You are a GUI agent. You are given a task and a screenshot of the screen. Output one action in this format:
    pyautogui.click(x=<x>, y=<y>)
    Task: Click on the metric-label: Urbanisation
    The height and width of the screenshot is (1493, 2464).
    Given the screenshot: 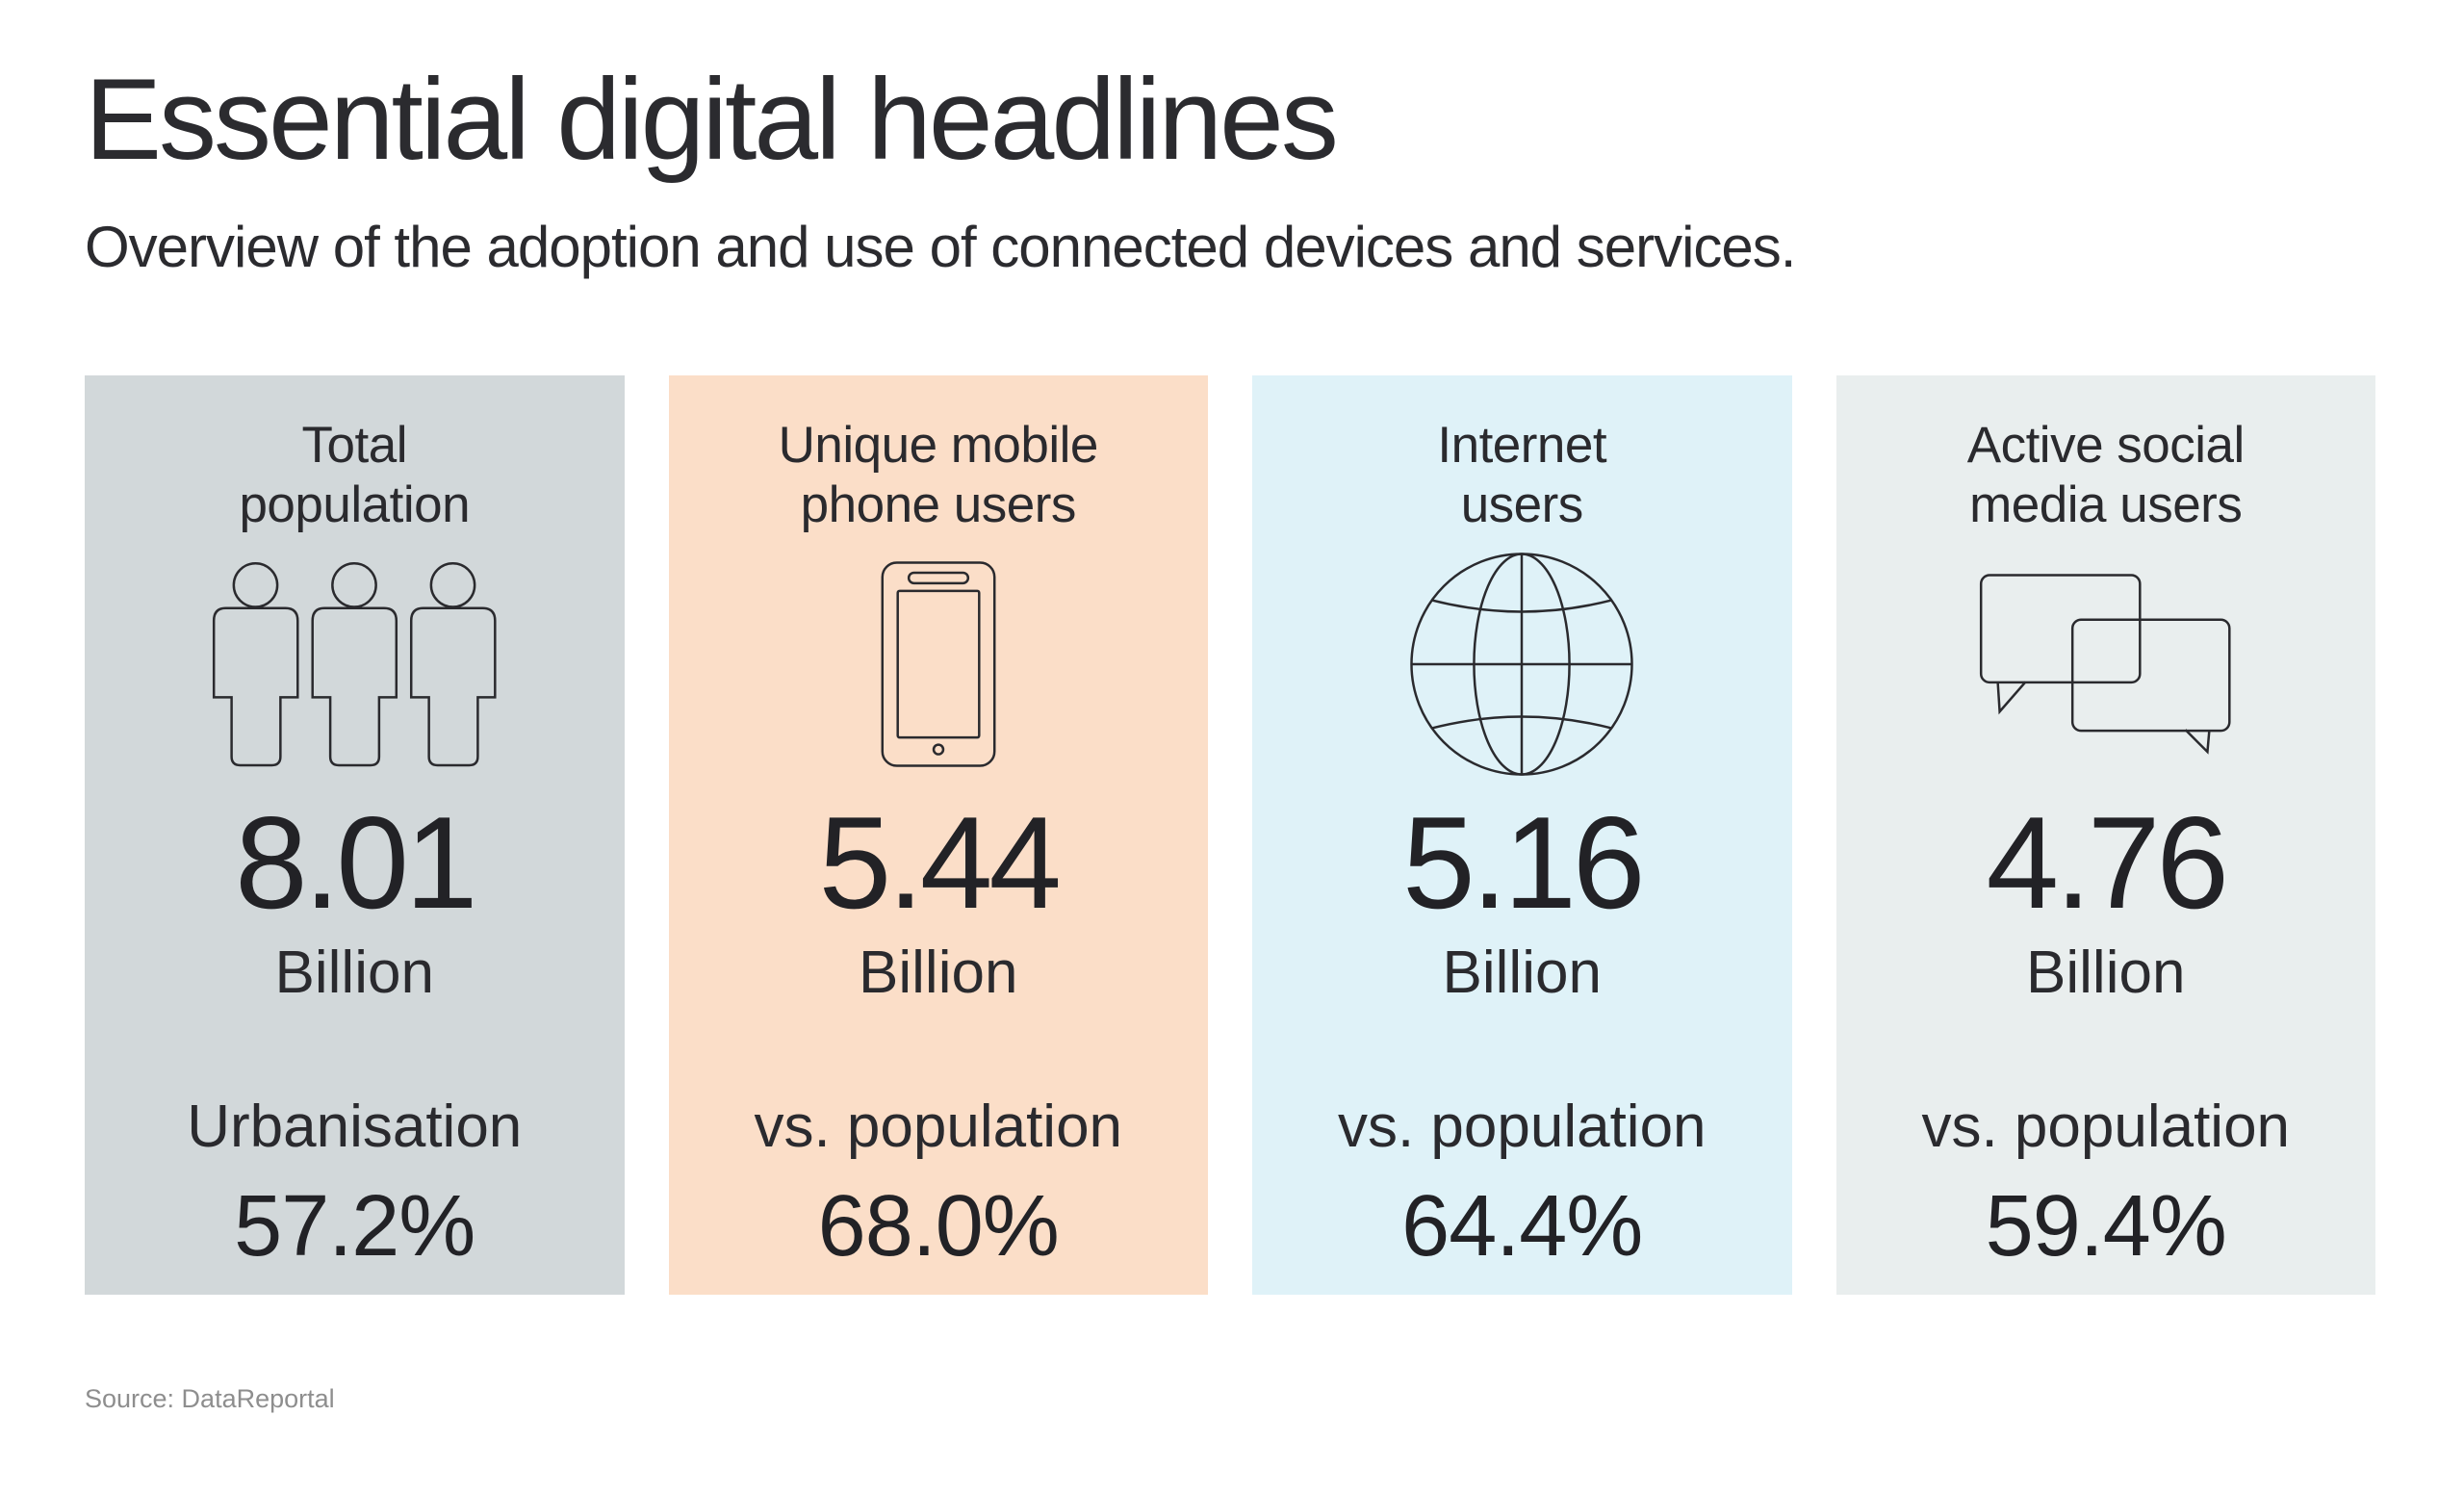 What is the action you would take?
    pyautogui.click(x=355, y=1127)
    